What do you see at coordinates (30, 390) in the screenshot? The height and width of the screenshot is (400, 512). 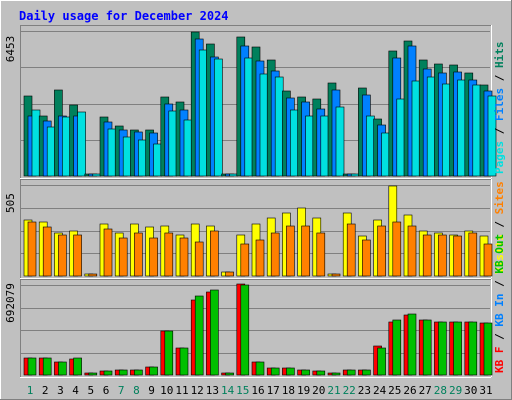 I see `day-label-1: 1` at bounding box center [30, 390].